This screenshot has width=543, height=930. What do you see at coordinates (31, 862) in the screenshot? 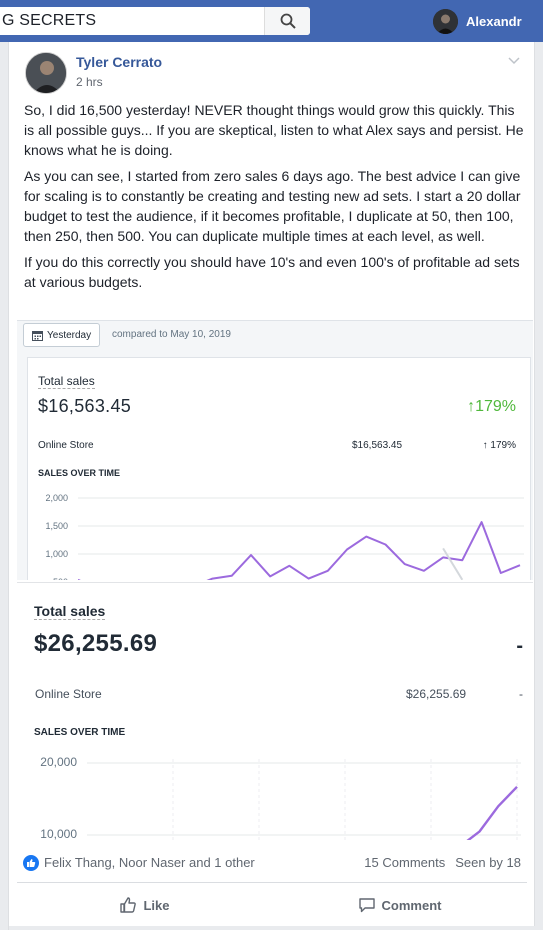
I see `like-reaction-icon` at bounding box center [31, 862].